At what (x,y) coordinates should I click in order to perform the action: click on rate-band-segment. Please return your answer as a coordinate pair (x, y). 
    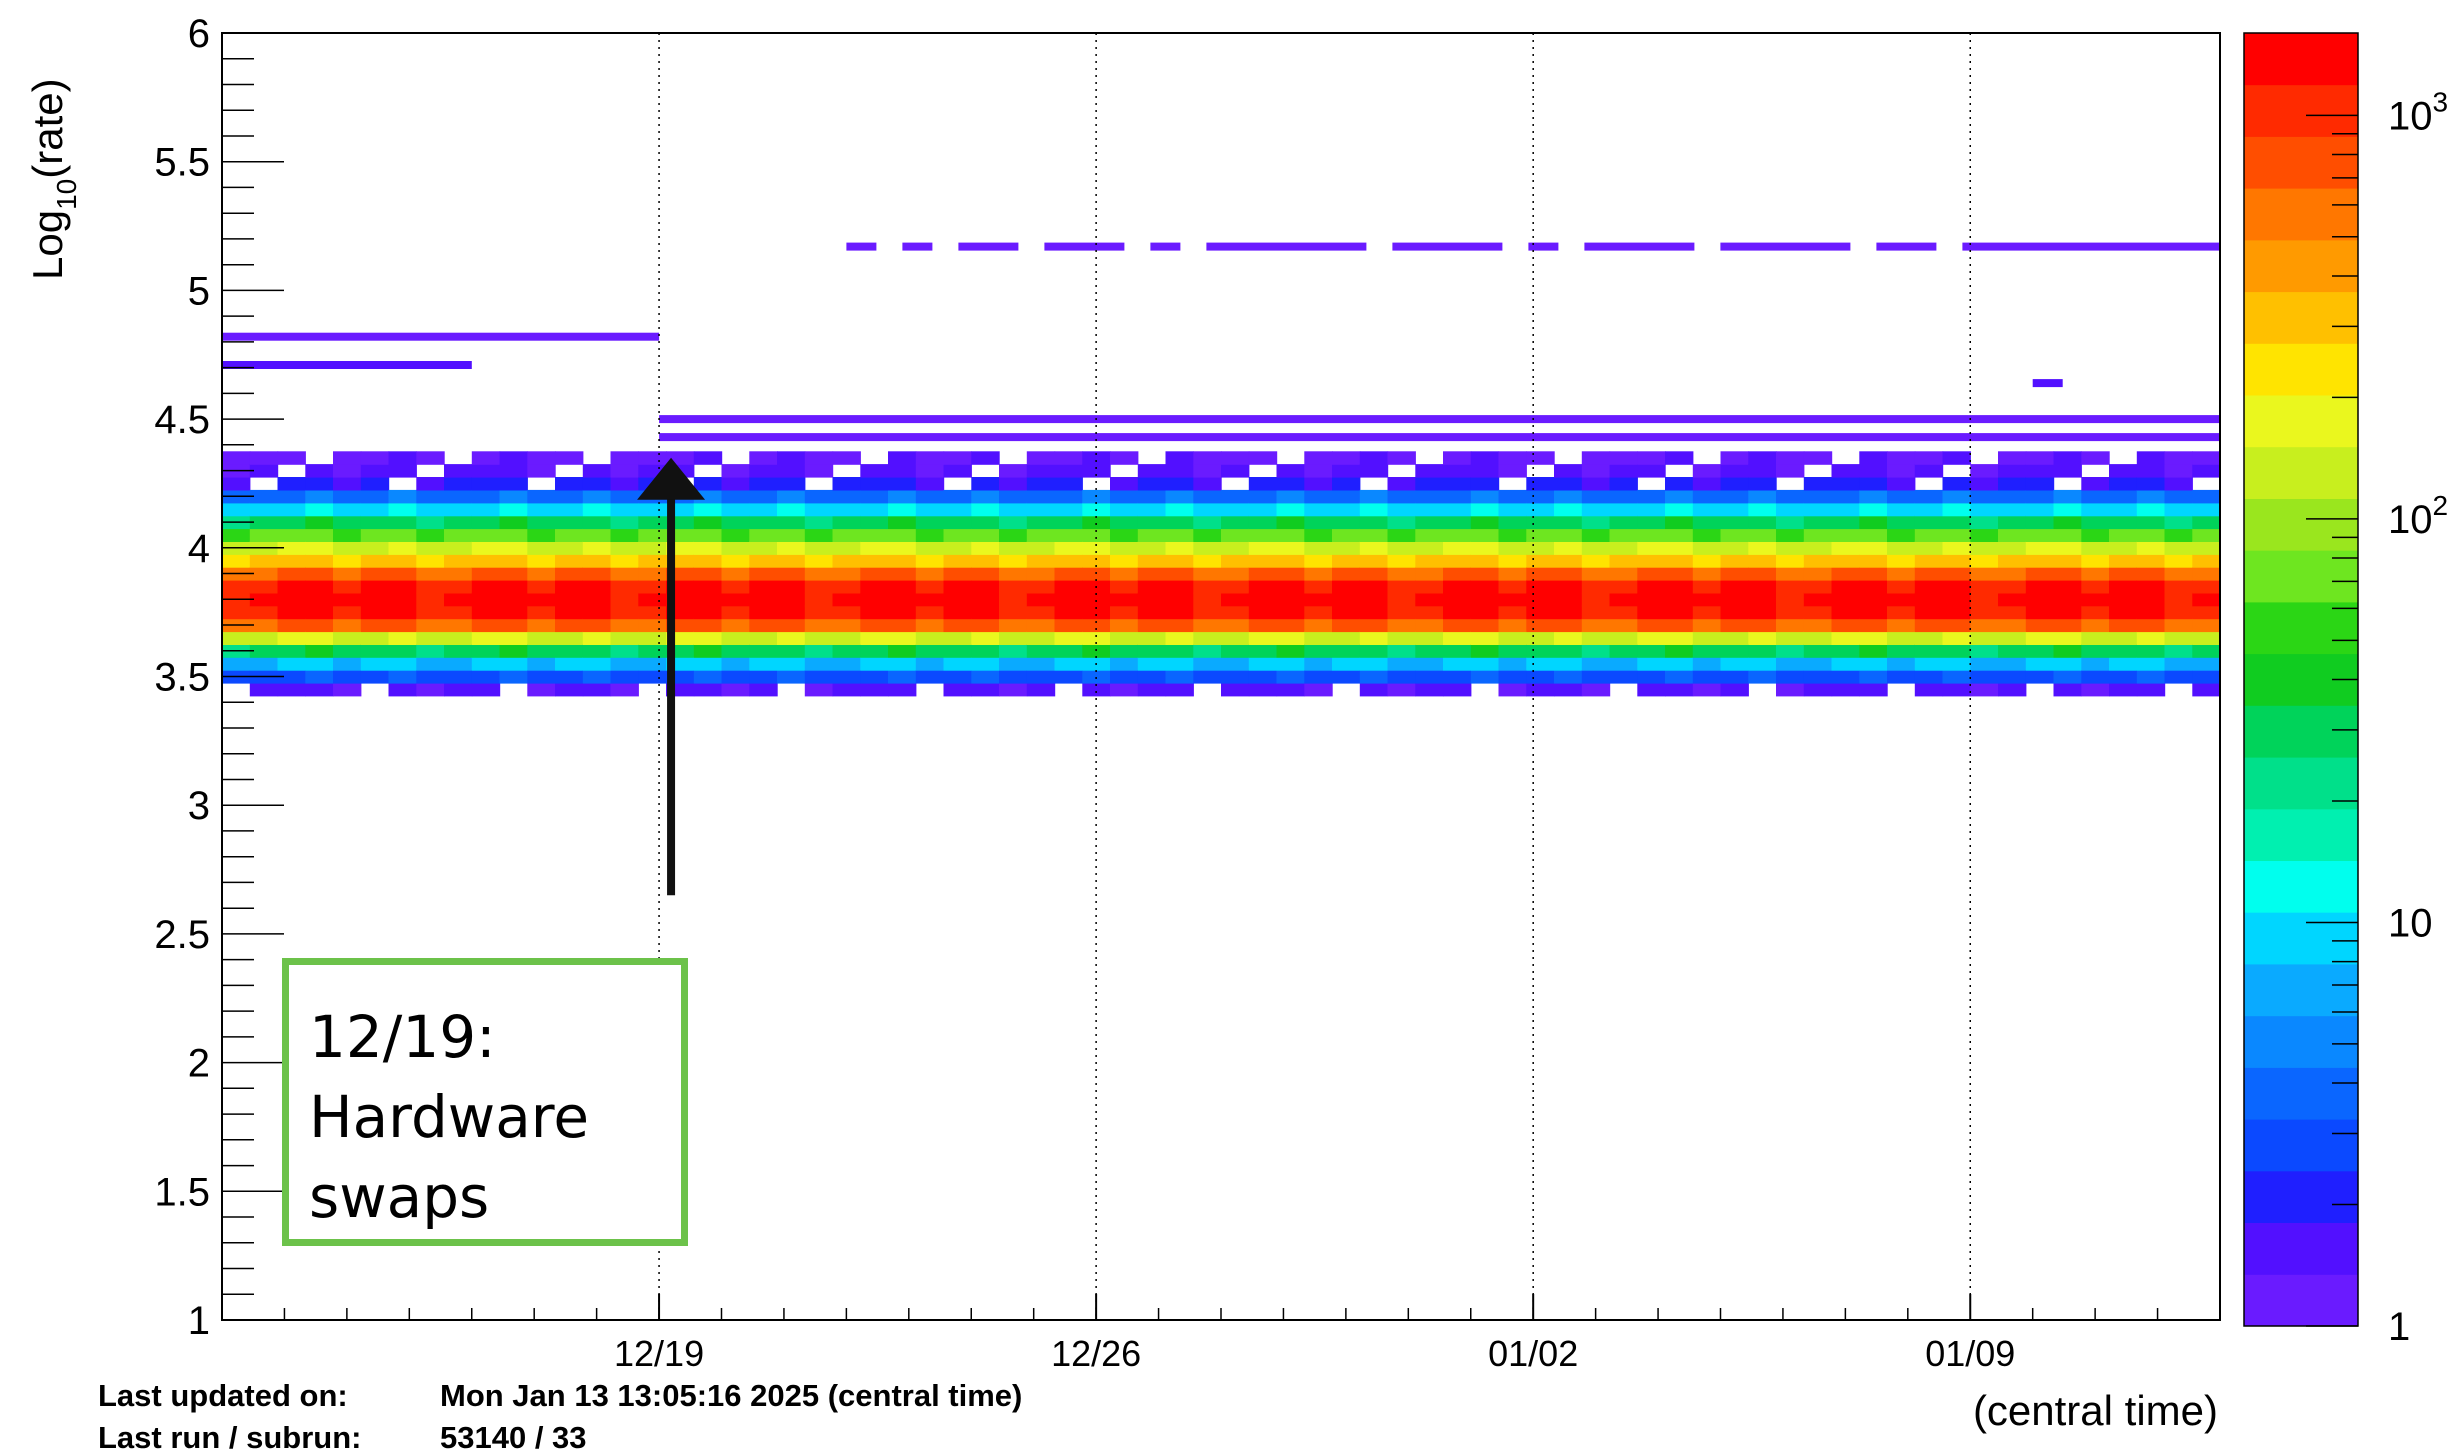
    Looking at the image, I should click on (1286, 246).